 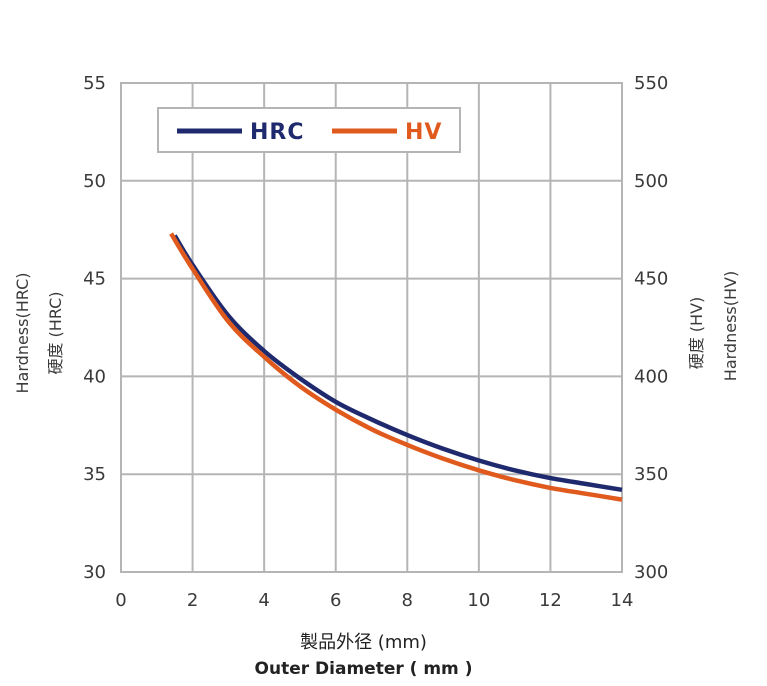 I want to click on y-tick-label-left: 35, so click(x=94, y=474).